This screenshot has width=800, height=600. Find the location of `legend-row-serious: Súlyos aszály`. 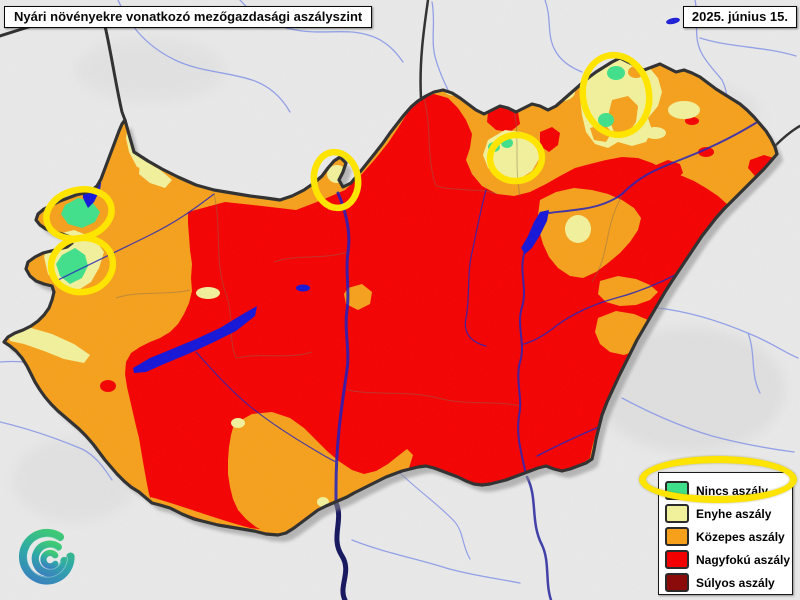

legend-row-serious: Súlyos aszály is located at coordinates (728, 582).